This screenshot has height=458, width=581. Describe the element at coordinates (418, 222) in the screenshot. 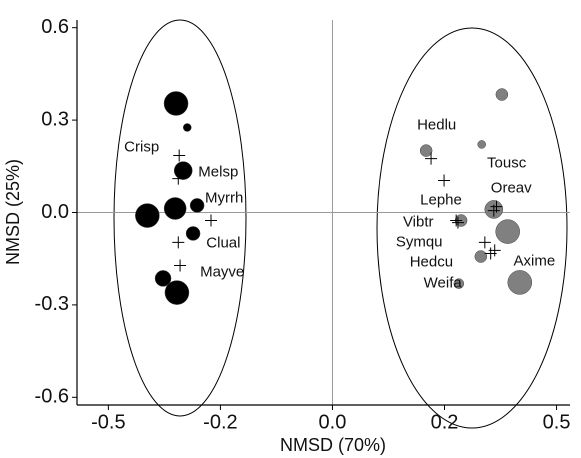

I see `species-label: Vibtr` at that location.